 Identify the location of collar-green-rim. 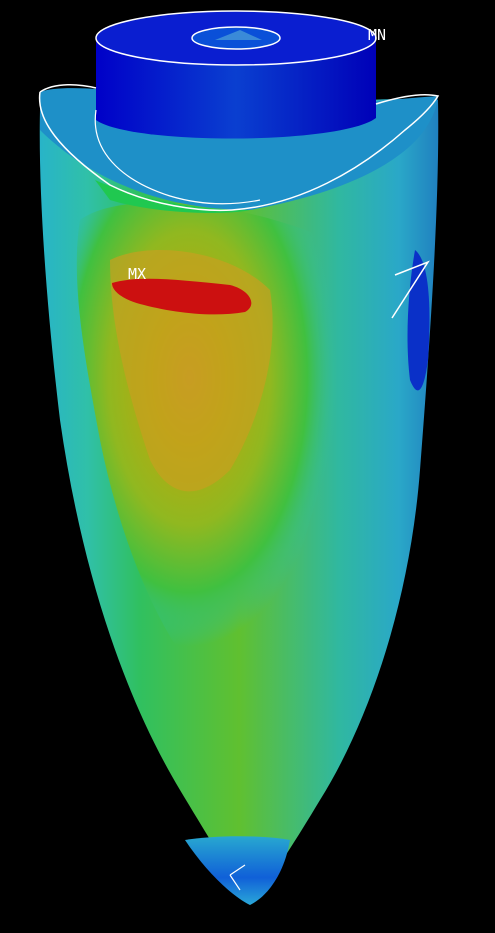
(172, 196).